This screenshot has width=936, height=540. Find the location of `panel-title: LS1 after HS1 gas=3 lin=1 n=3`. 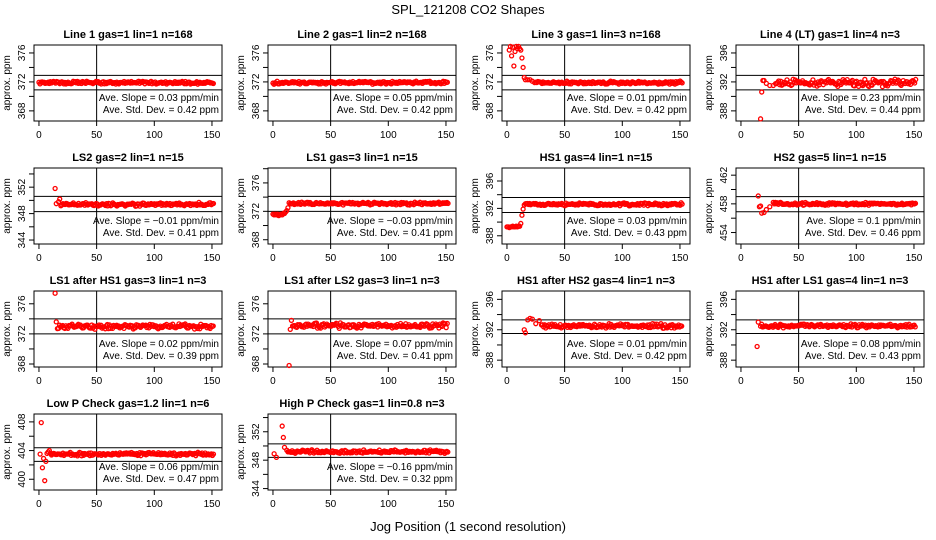

panel-title: LS1 after HS1 gas=3 lin=1 n=3 is located at coordinates (128, 281).